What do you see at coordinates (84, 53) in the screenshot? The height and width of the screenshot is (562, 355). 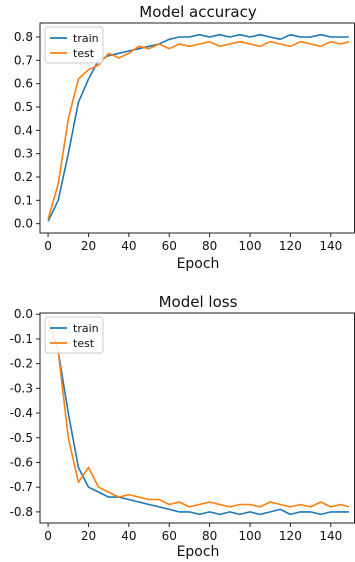 I see `accuracy-legend-label-test: test` at bounding box center [84, 53].